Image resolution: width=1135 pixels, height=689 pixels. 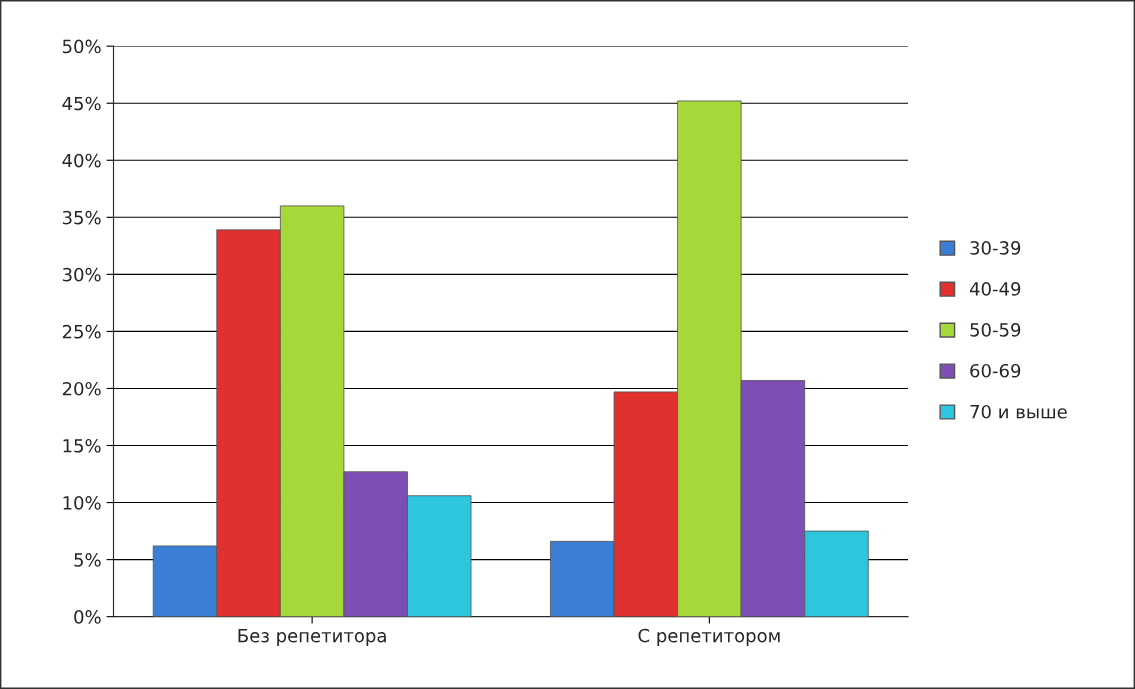 I want to click on legend-label: 30-39, so click(x=995, y=248).